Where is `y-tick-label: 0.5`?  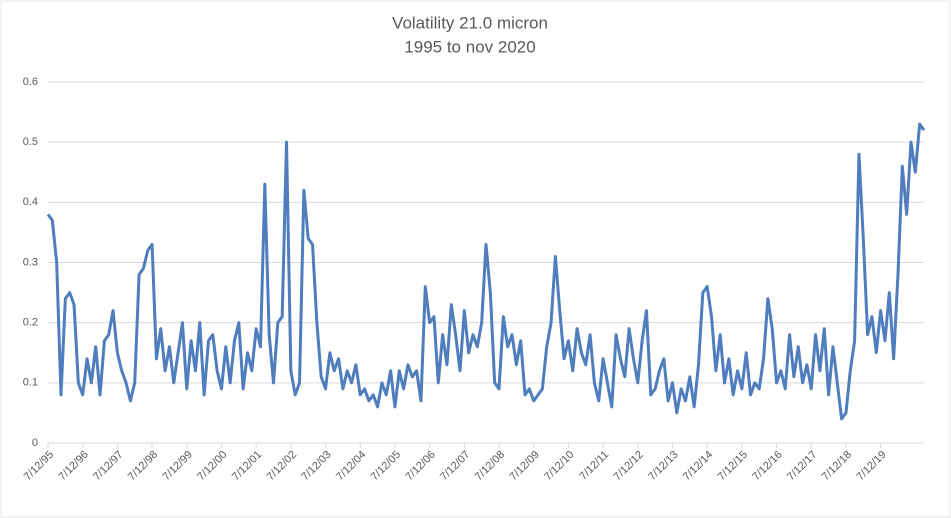
y-tick-label: 0.5 is located at coordinates (30, 142).